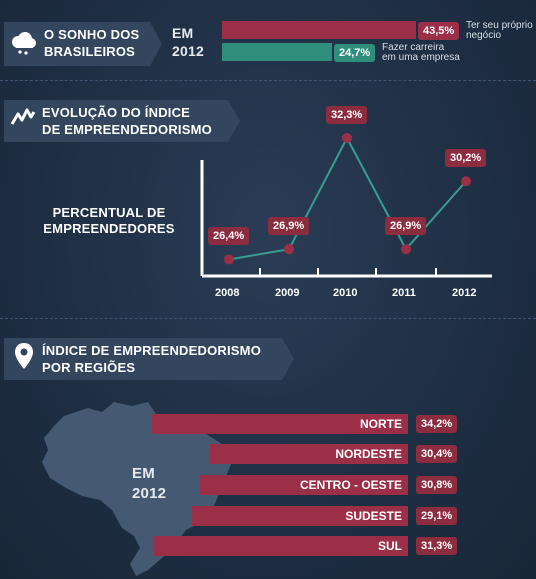 This screenshot has width=536, height=579. Describe the element at coordinates (381, 424) in the screenshot. I see `region-category-label: NORTE` at that location.